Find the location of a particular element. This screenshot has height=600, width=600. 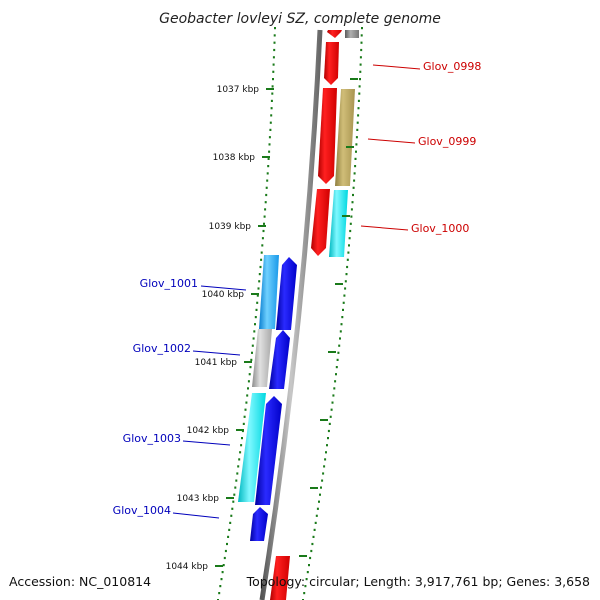

gene-label: Glov_1001 is located at coordinates (169, 283).